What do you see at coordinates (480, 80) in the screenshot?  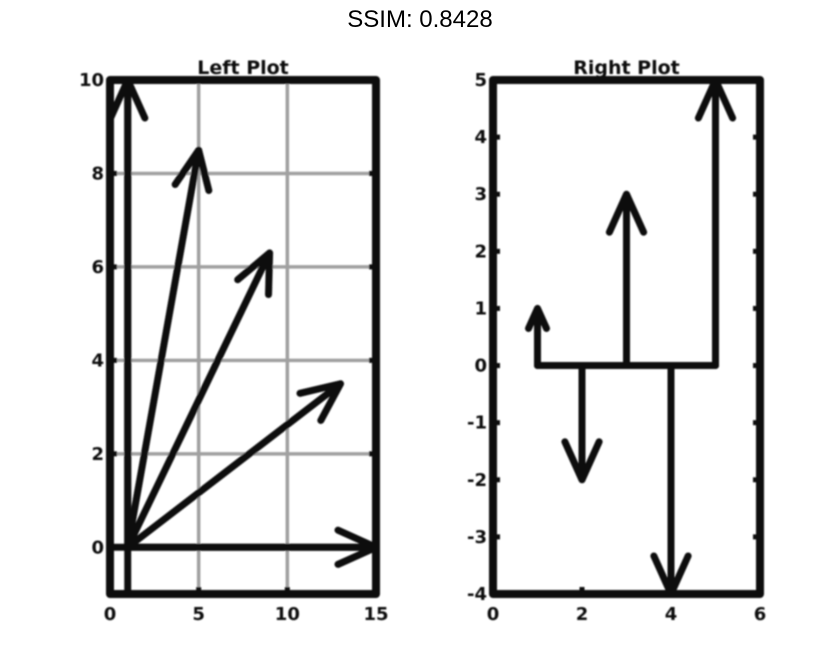 I see `right-y-tick-label-9: 5` at bounding box center [480, 80].